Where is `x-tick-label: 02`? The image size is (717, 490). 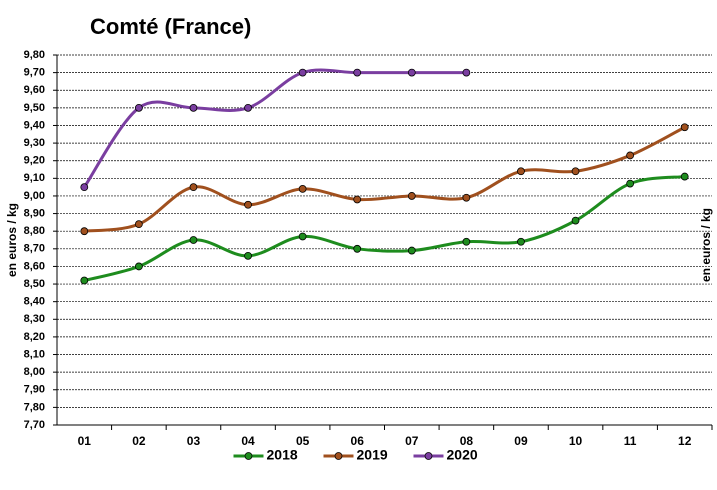
x-tick-label: 02 is located at coordinates (139, 441).